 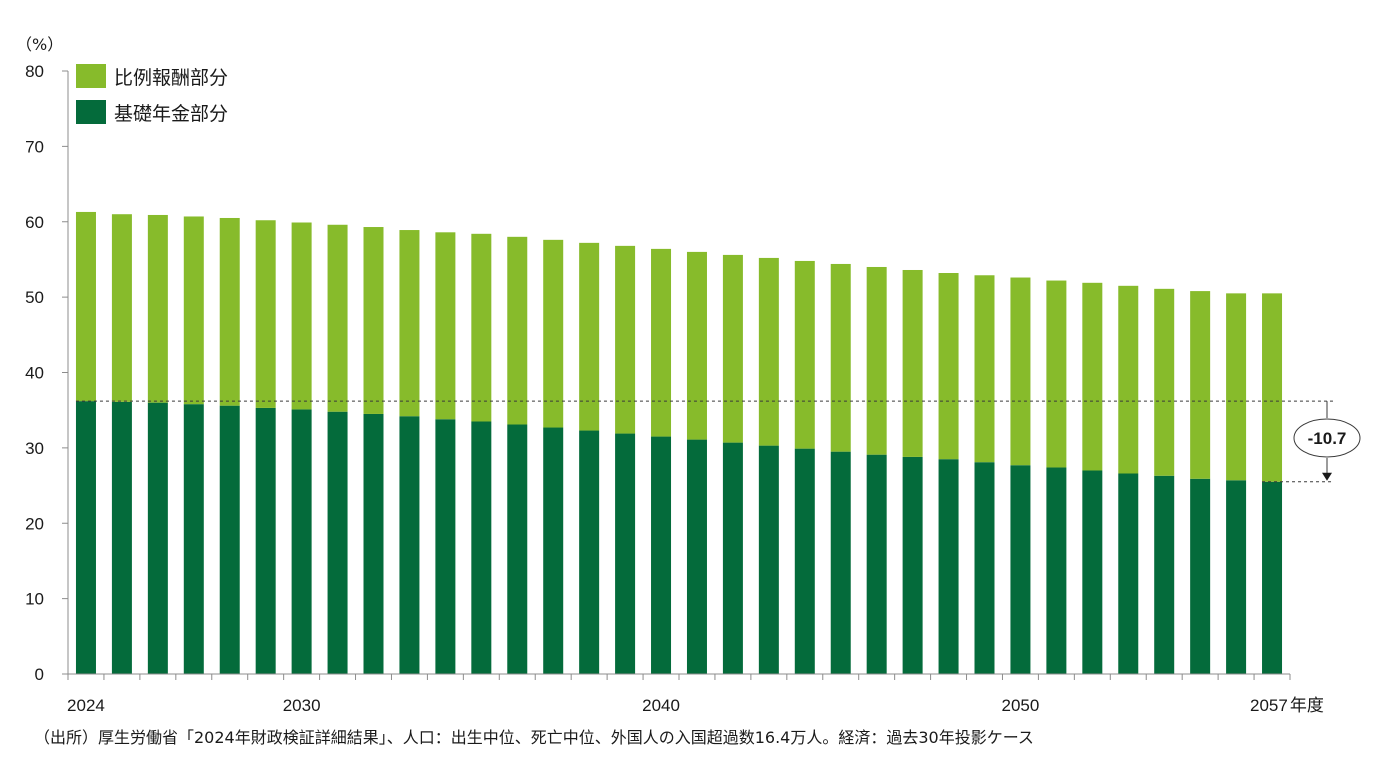 What do you see at coordinates (171, 78) in the screenshot?
I see `legend-label: 比例報酬部分` at bounding box center [171, 78].